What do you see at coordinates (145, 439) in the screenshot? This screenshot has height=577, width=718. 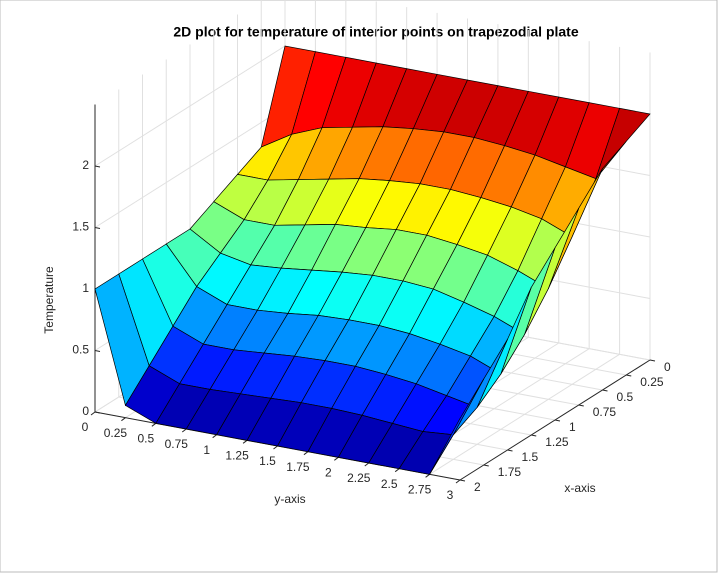 I see `y-tick-label: 0.5` at bounding box center [145, 439].